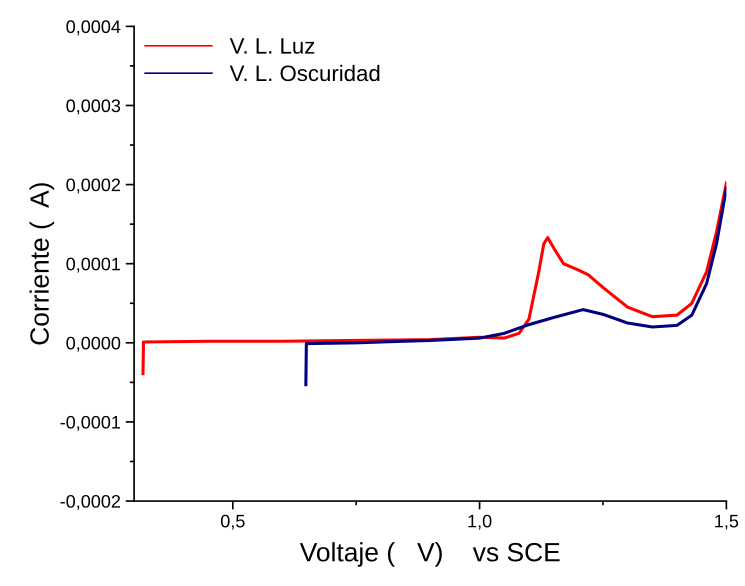 The height and width of the screenshot is (586, 745). I want to click on x-tick-label: 1,0, so click(480, 522).